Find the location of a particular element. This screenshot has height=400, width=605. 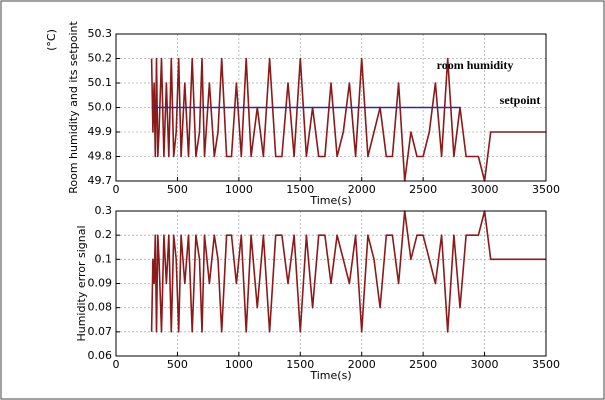

y-tick-label: 0.08 is located at coordinates (100, 307).